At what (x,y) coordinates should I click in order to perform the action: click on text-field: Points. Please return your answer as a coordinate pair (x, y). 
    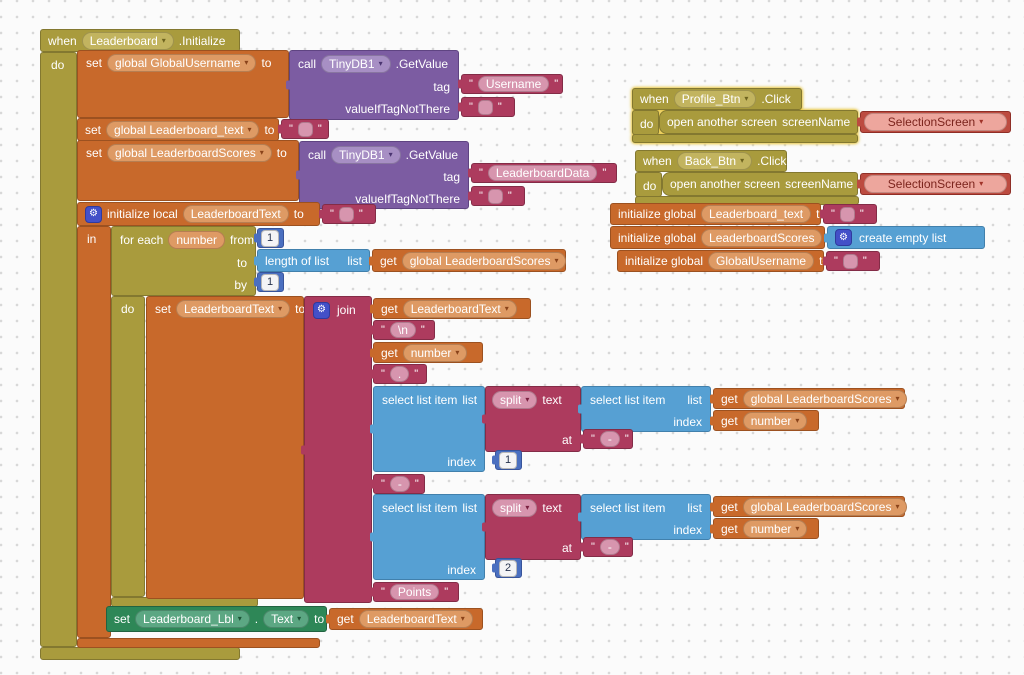
    Looking at the image, I should click on (414, 592).